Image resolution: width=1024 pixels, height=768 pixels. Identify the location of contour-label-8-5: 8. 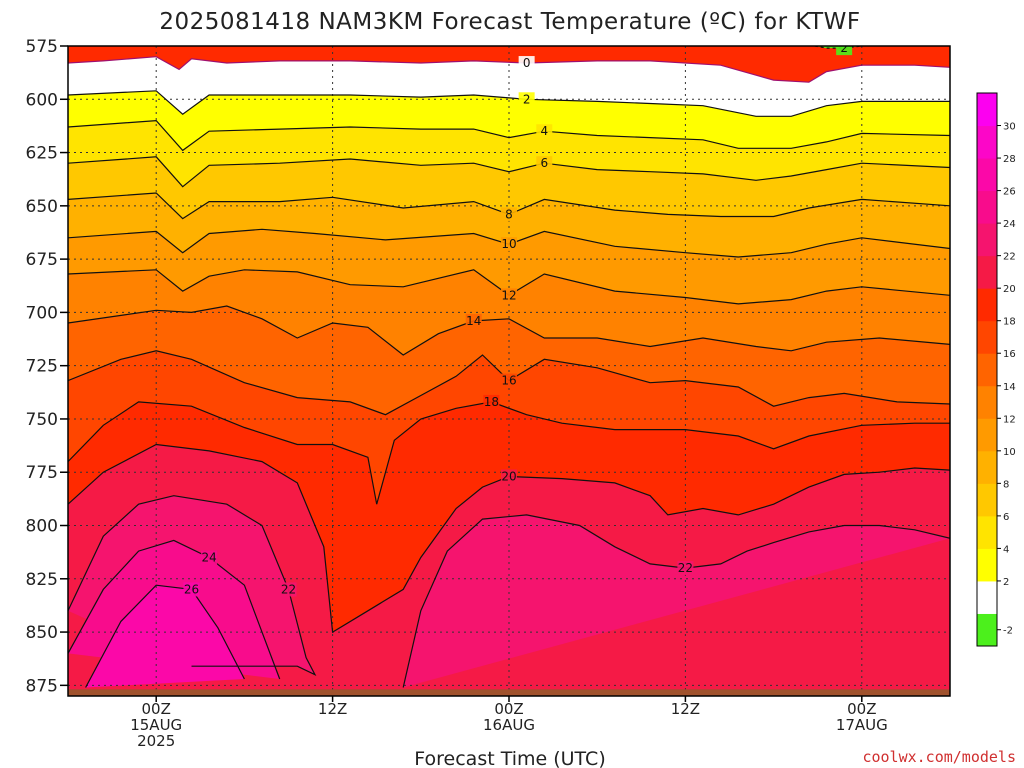
(509, 214).